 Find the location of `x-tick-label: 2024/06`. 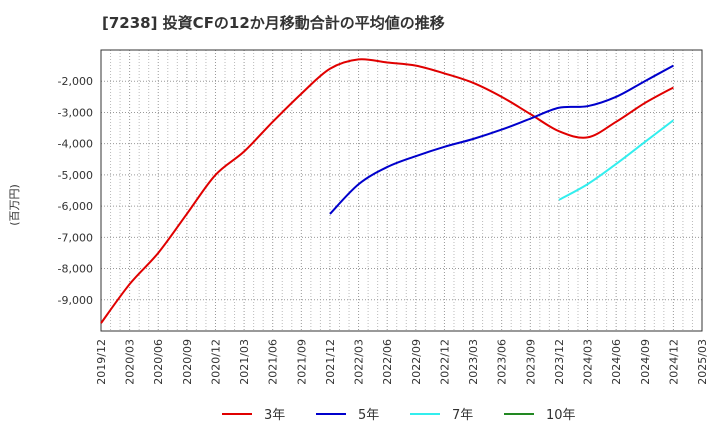

x-tick-label: 2024/06 is located at coordinates (616, 362).